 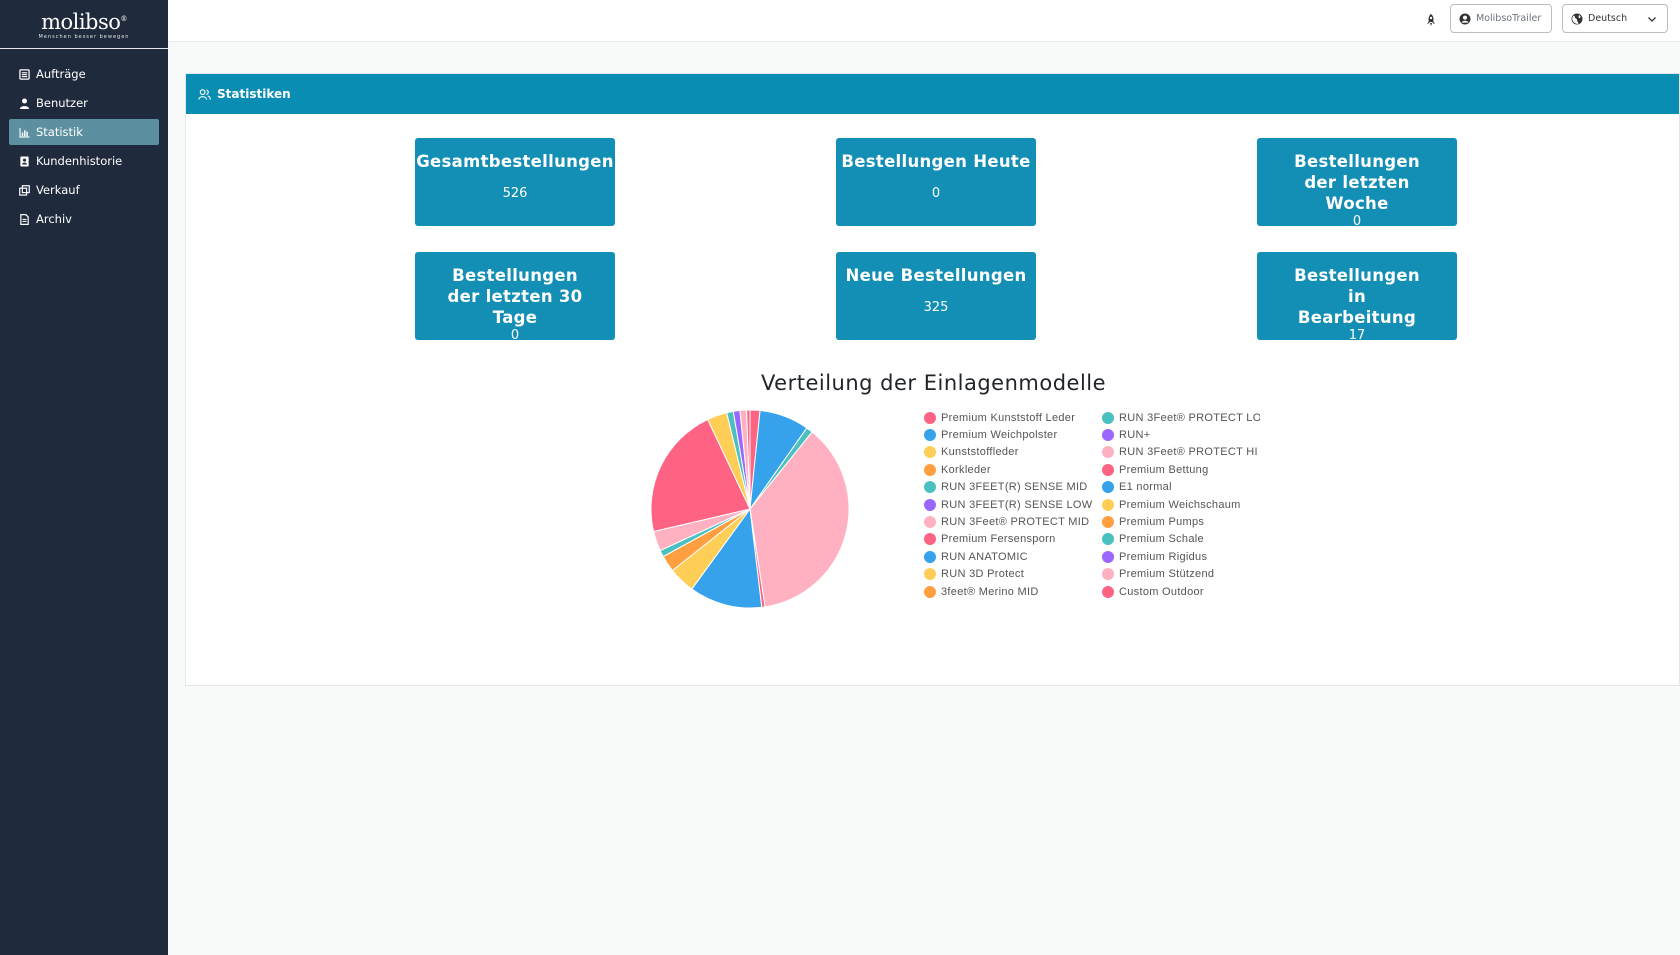 I want to click on address-book-icon, so click(x=24, y=161).